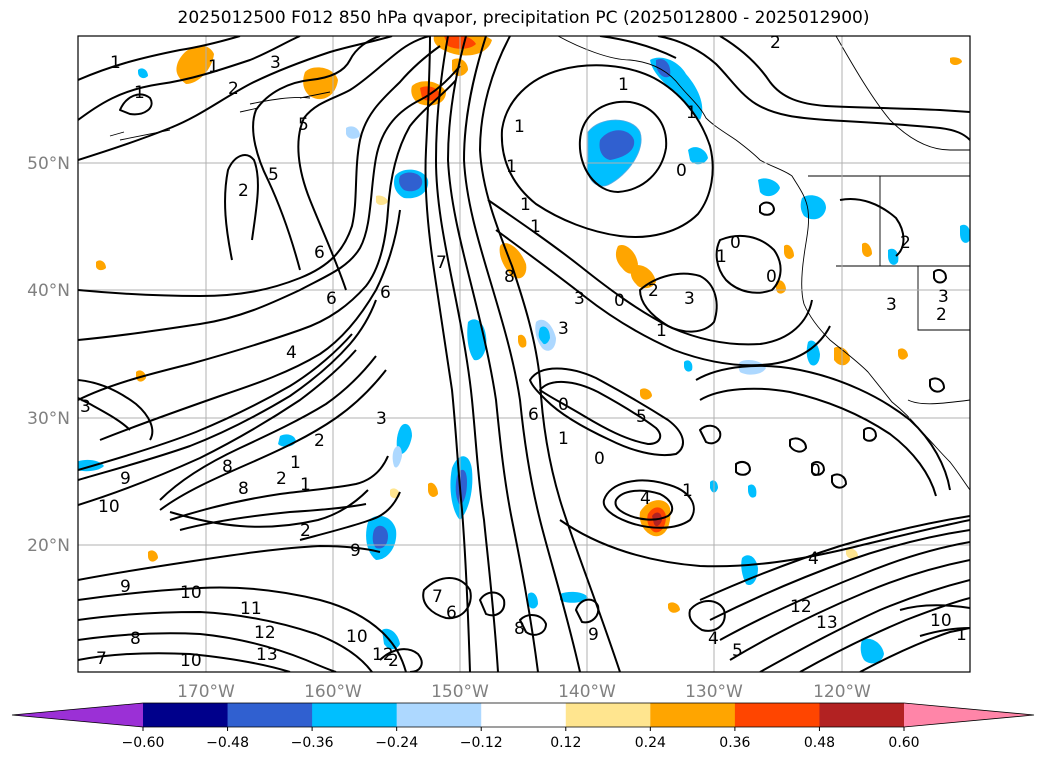  Describe the element at coordinates (969, 715) in the screenshot. I see `colorbar-extend-high` at that location.